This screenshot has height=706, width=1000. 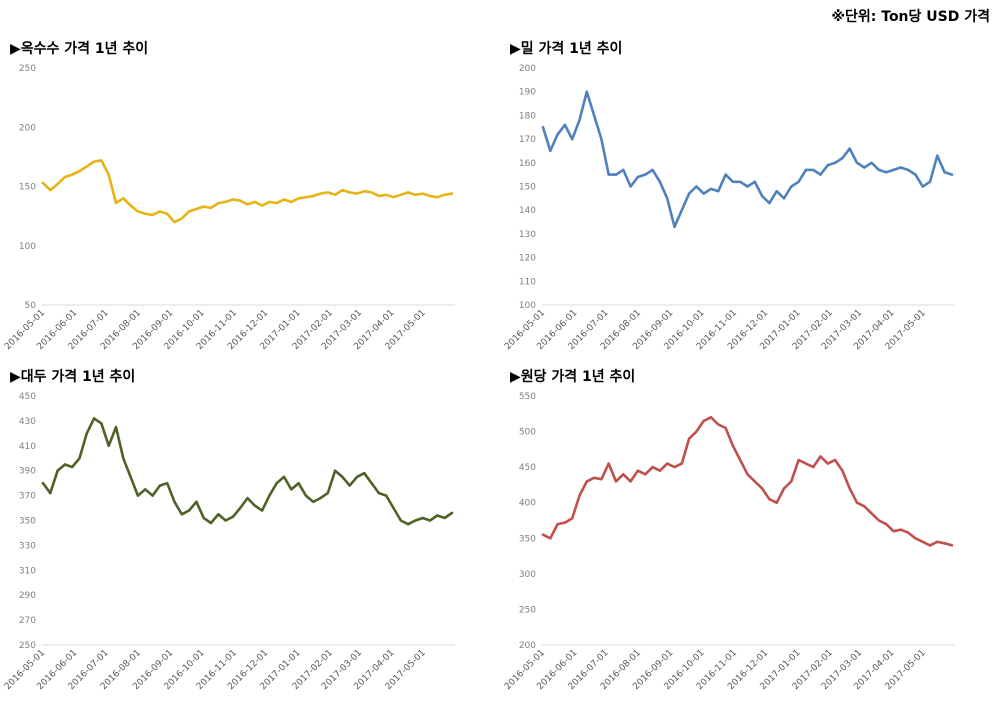 What do you see at coordinates (27, 447) in the screenshot?
I see `y-tick-label: 410` at bounding box center [27, 447].